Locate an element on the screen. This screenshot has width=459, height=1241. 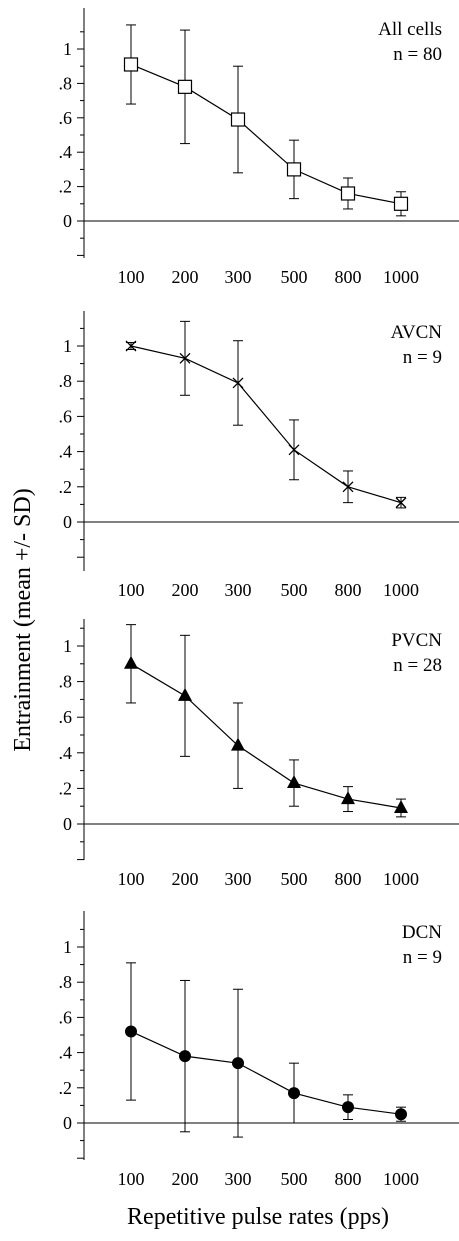
panel2-group-label: AVCN is located at coordinates (417, 332).